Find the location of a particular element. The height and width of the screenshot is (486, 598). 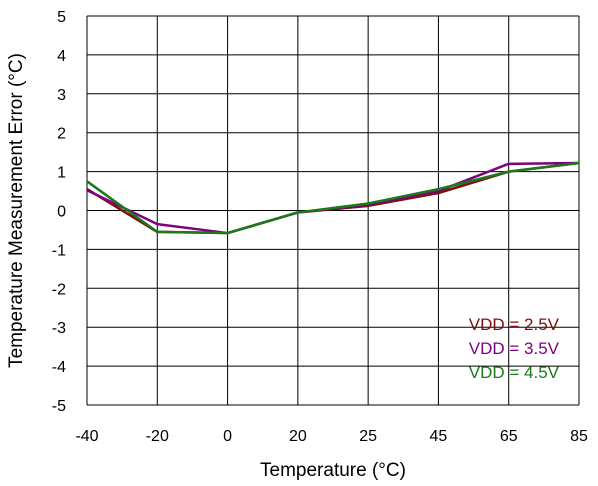

x-tick-label: 85 is located at coordinates (579, 436).